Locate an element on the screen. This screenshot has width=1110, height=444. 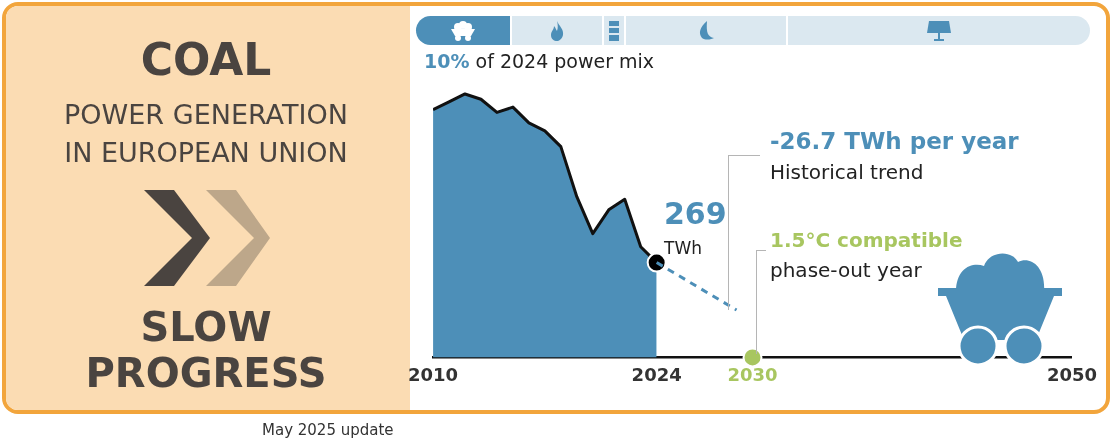
text: 10% of 2024 power mix is located at coordinates (539, 61).